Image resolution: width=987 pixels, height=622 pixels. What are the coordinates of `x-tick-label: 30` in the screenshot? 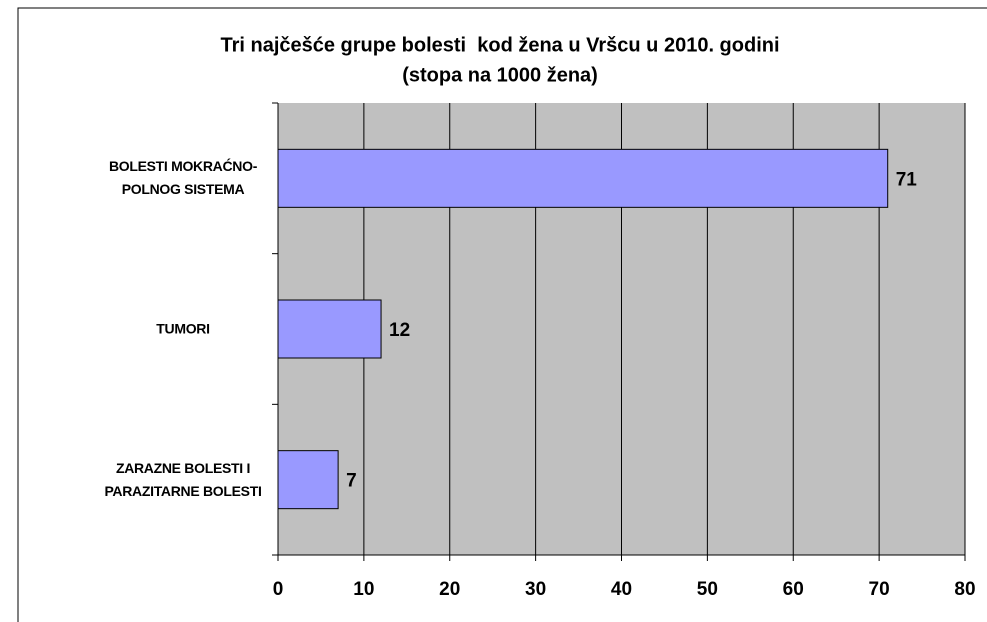 It's located at (535, 589).